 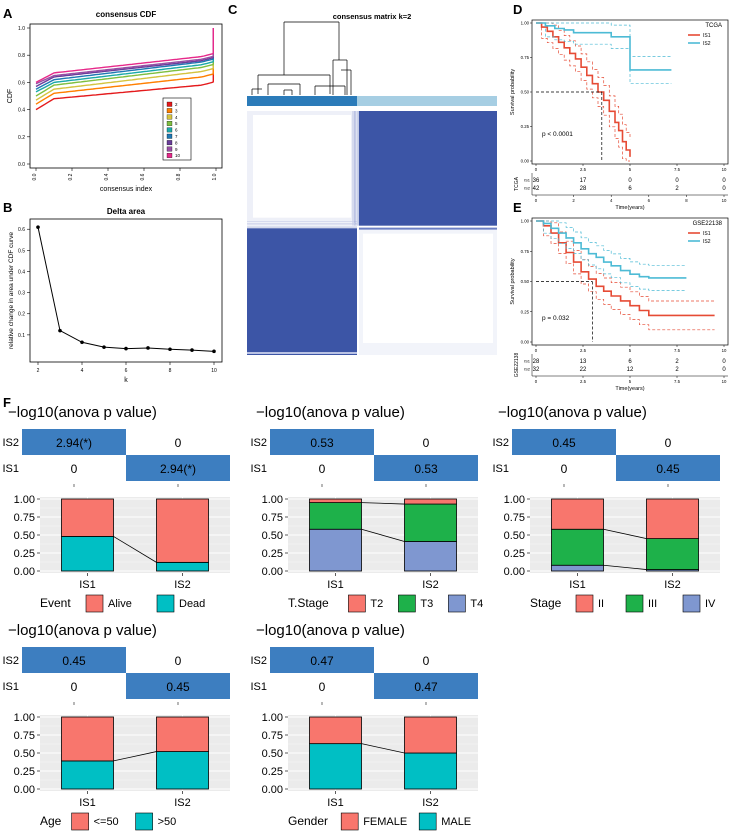 I want to click on x-tick-label: 0.2, so click(x=71, y=176).